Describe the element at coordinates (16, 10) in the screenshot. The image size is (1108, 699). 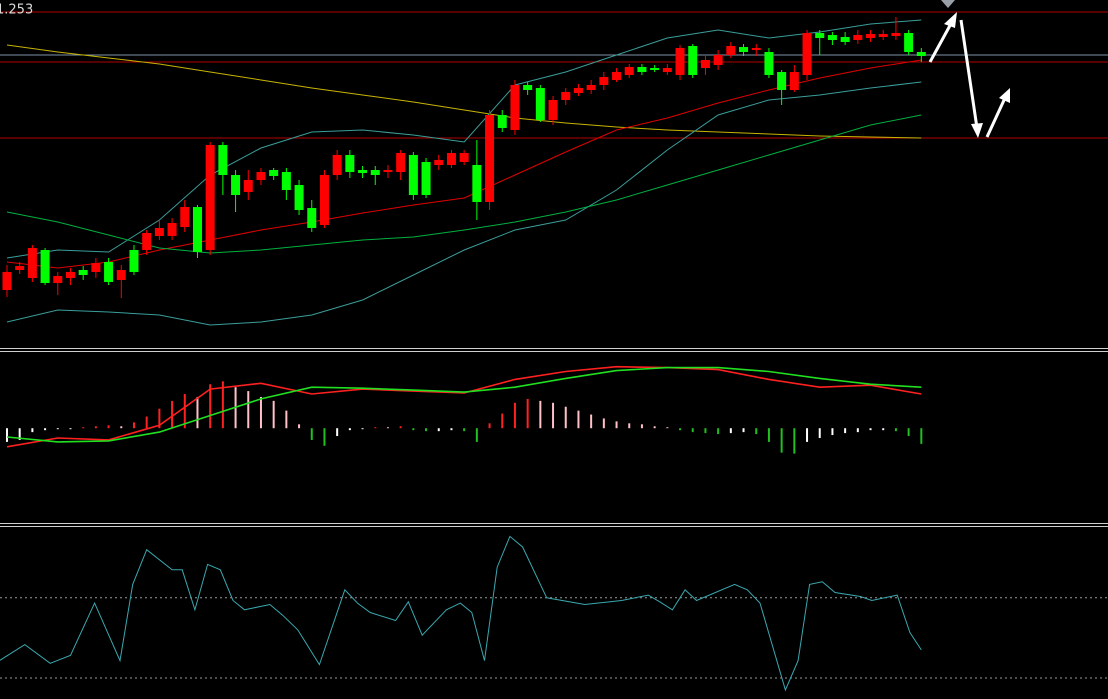
I see `price-label: 1.253` at that location.